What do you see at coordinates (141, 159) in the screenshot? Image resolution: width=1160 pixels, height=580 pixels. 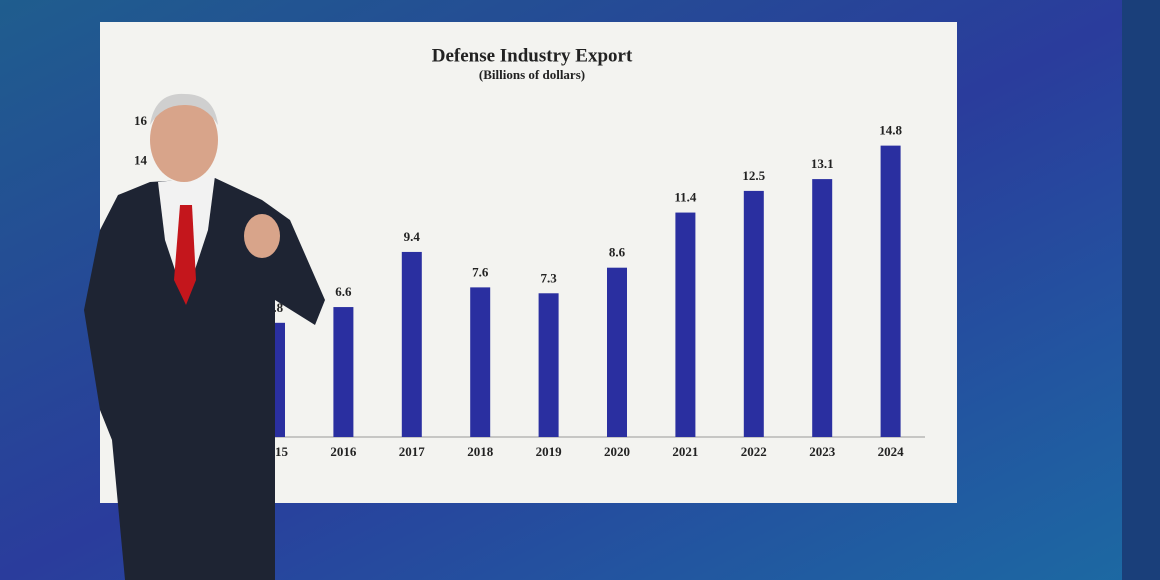 I see `y-tick-label: 14` at bounding box center [141, 159].